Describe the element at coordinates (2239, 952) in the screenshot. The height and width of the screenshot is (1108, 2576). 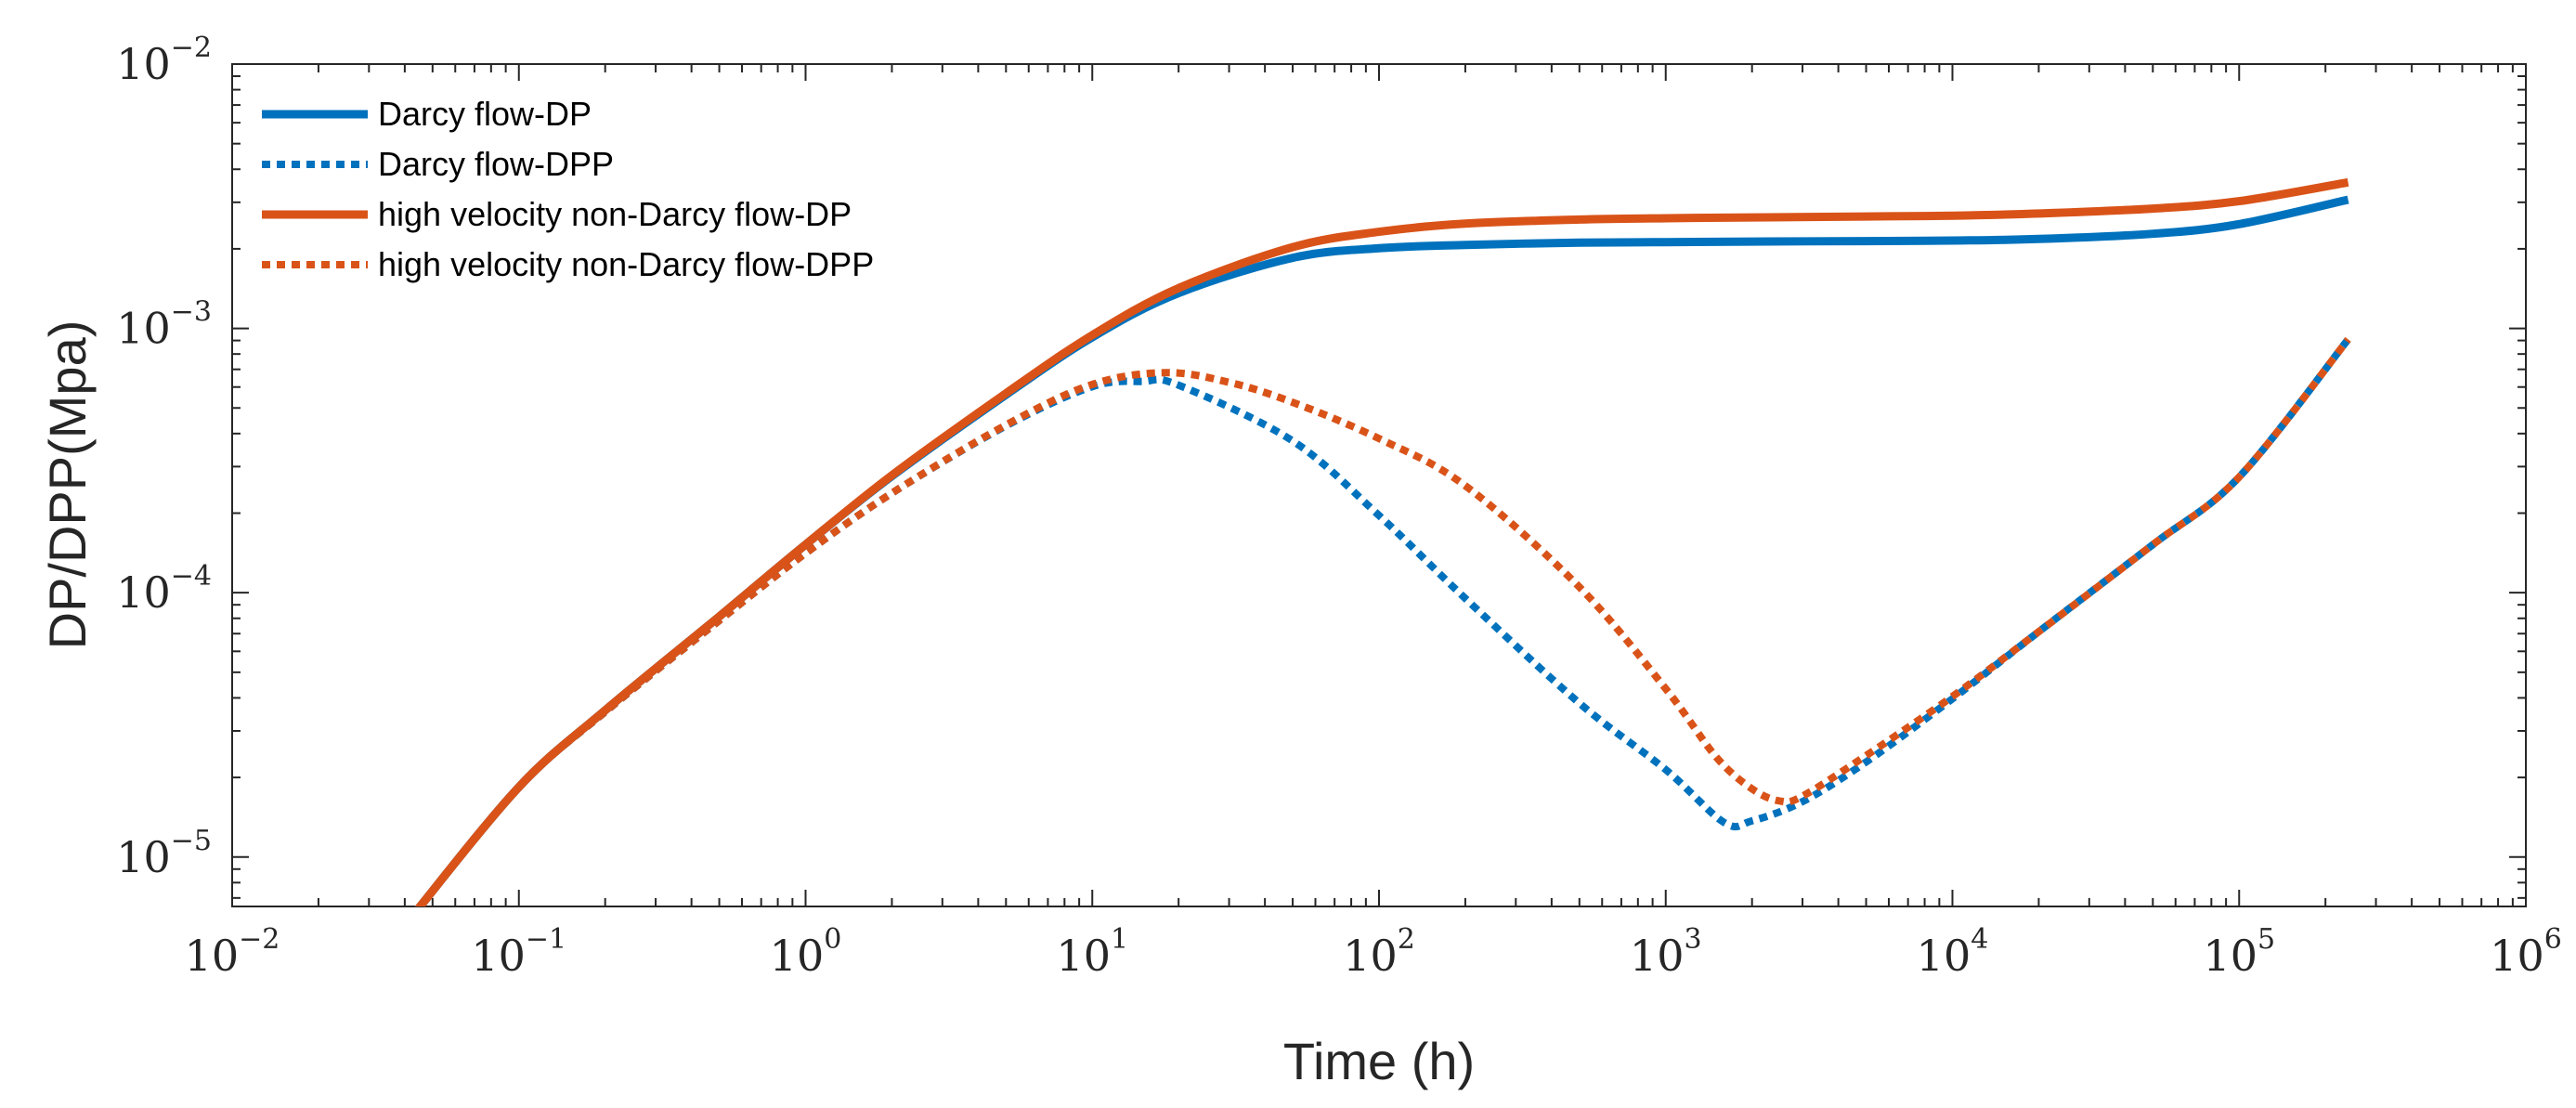
I see `x-tick-label: 10⁵` at that location.